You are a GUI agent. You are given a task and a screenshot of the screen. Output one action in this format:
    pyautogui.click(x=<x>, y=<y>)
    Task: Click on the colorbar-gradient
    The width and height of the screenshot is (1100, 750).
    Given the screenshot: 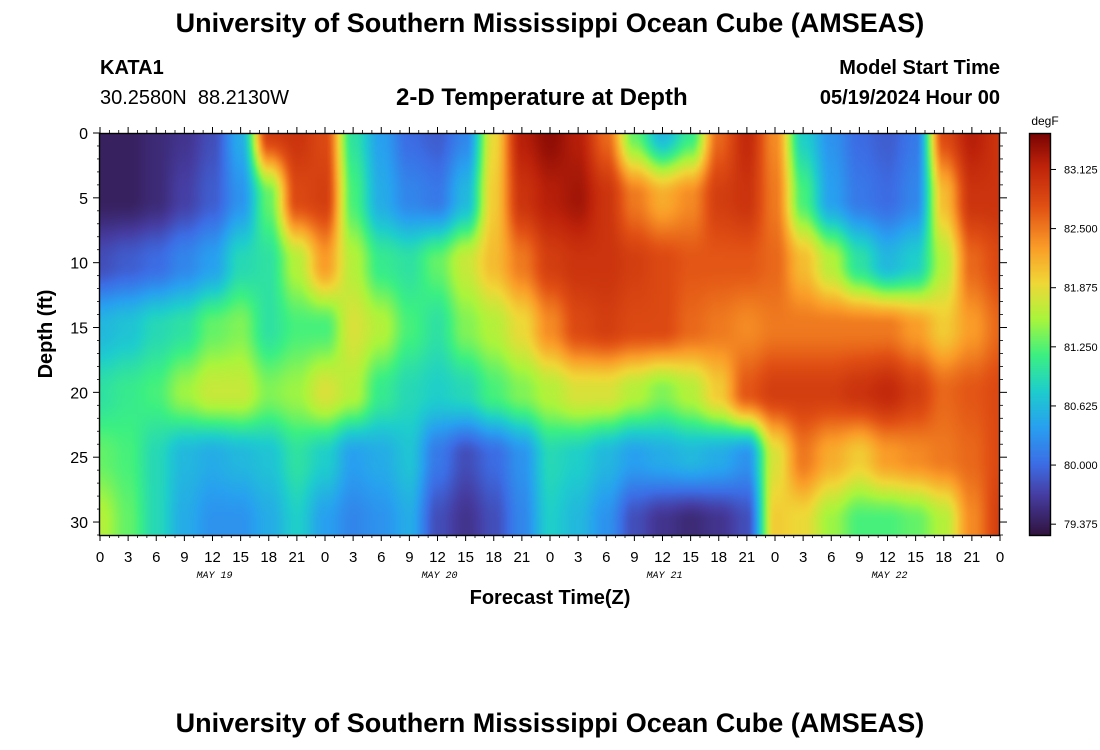 What is the action you would take?
    pyautogui.click(x=1040, y=335)
    